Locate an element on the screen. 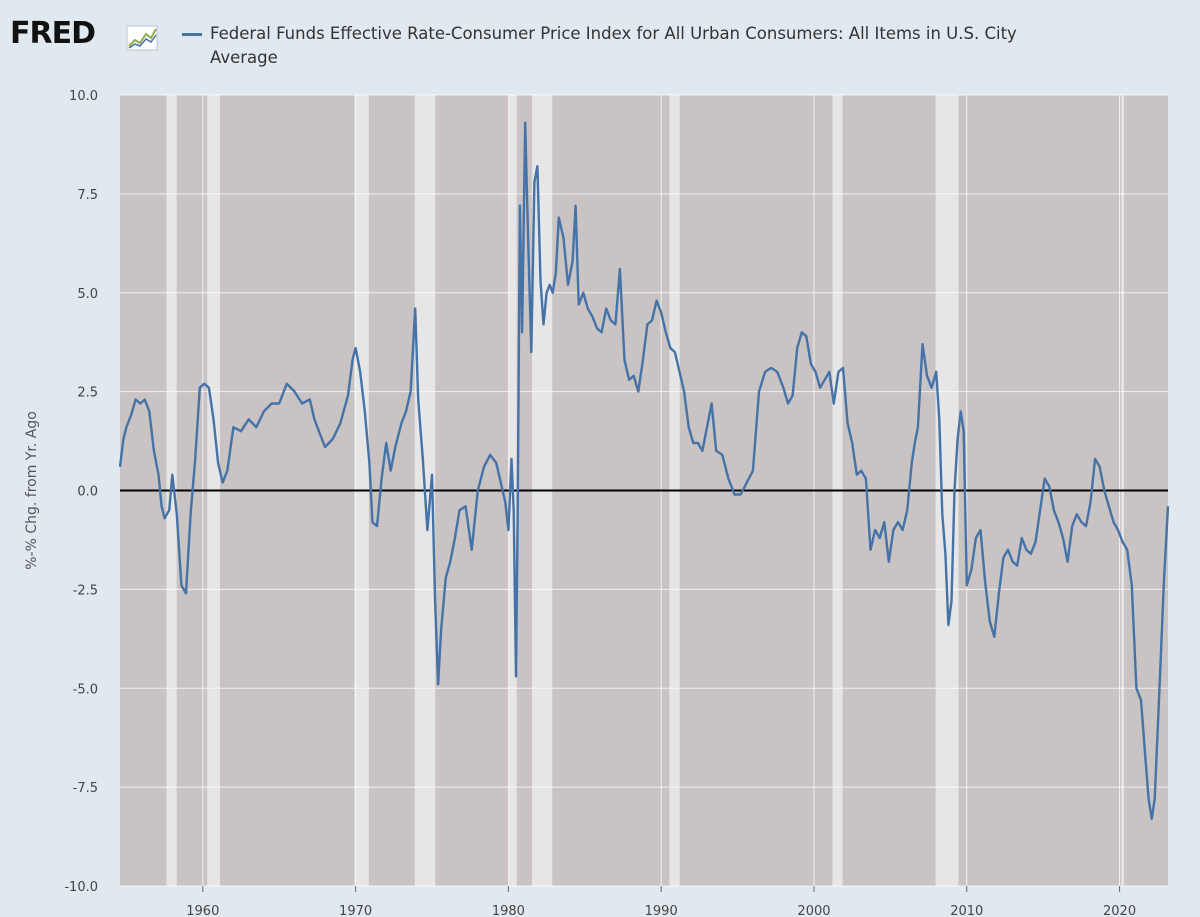 The width and height of the screenshot is (1200, 917). x-tick-label: 1970 is located at coordinates (355, 910).